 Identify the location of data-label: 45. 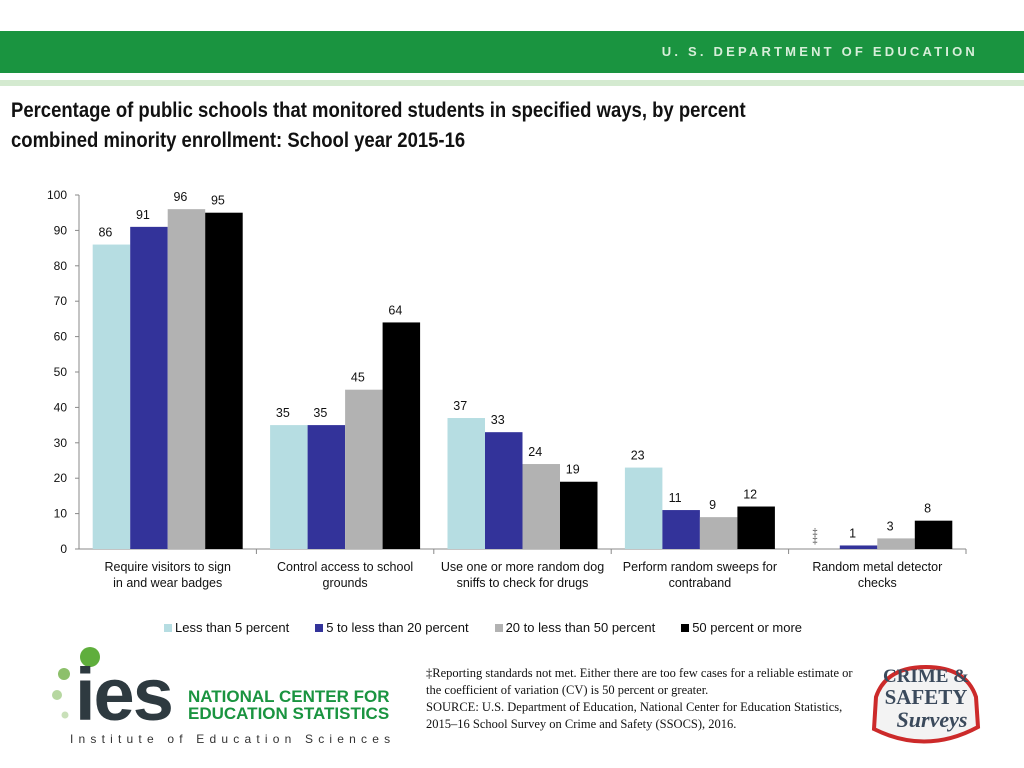
(358, 378).